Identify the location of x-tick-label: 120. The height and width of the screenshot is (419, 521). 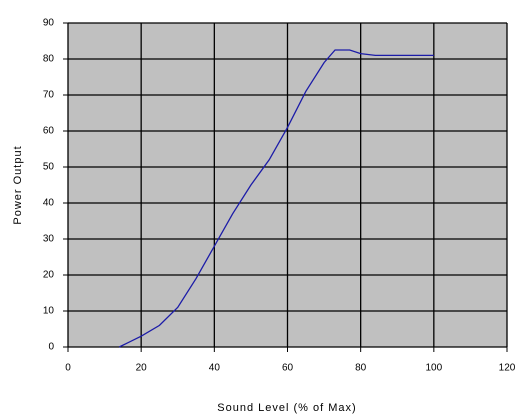
(507, 368).